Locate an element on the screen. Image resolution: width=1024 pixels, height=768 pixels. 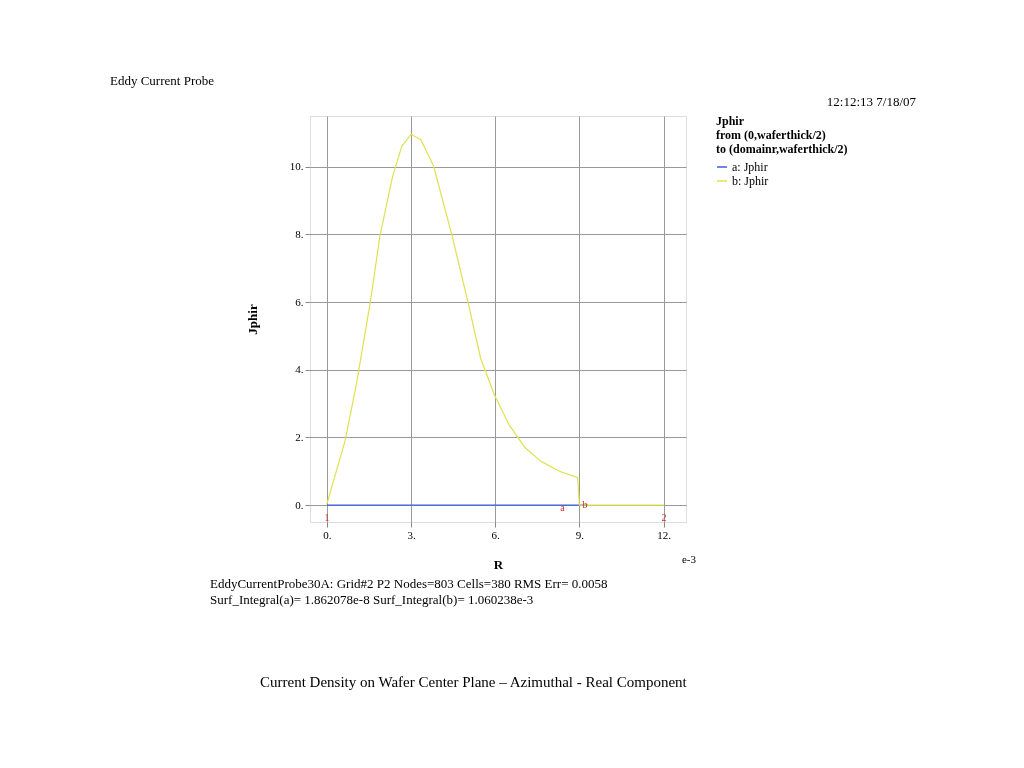
x-tick-label: 0. is located at coordinates (327, 534).